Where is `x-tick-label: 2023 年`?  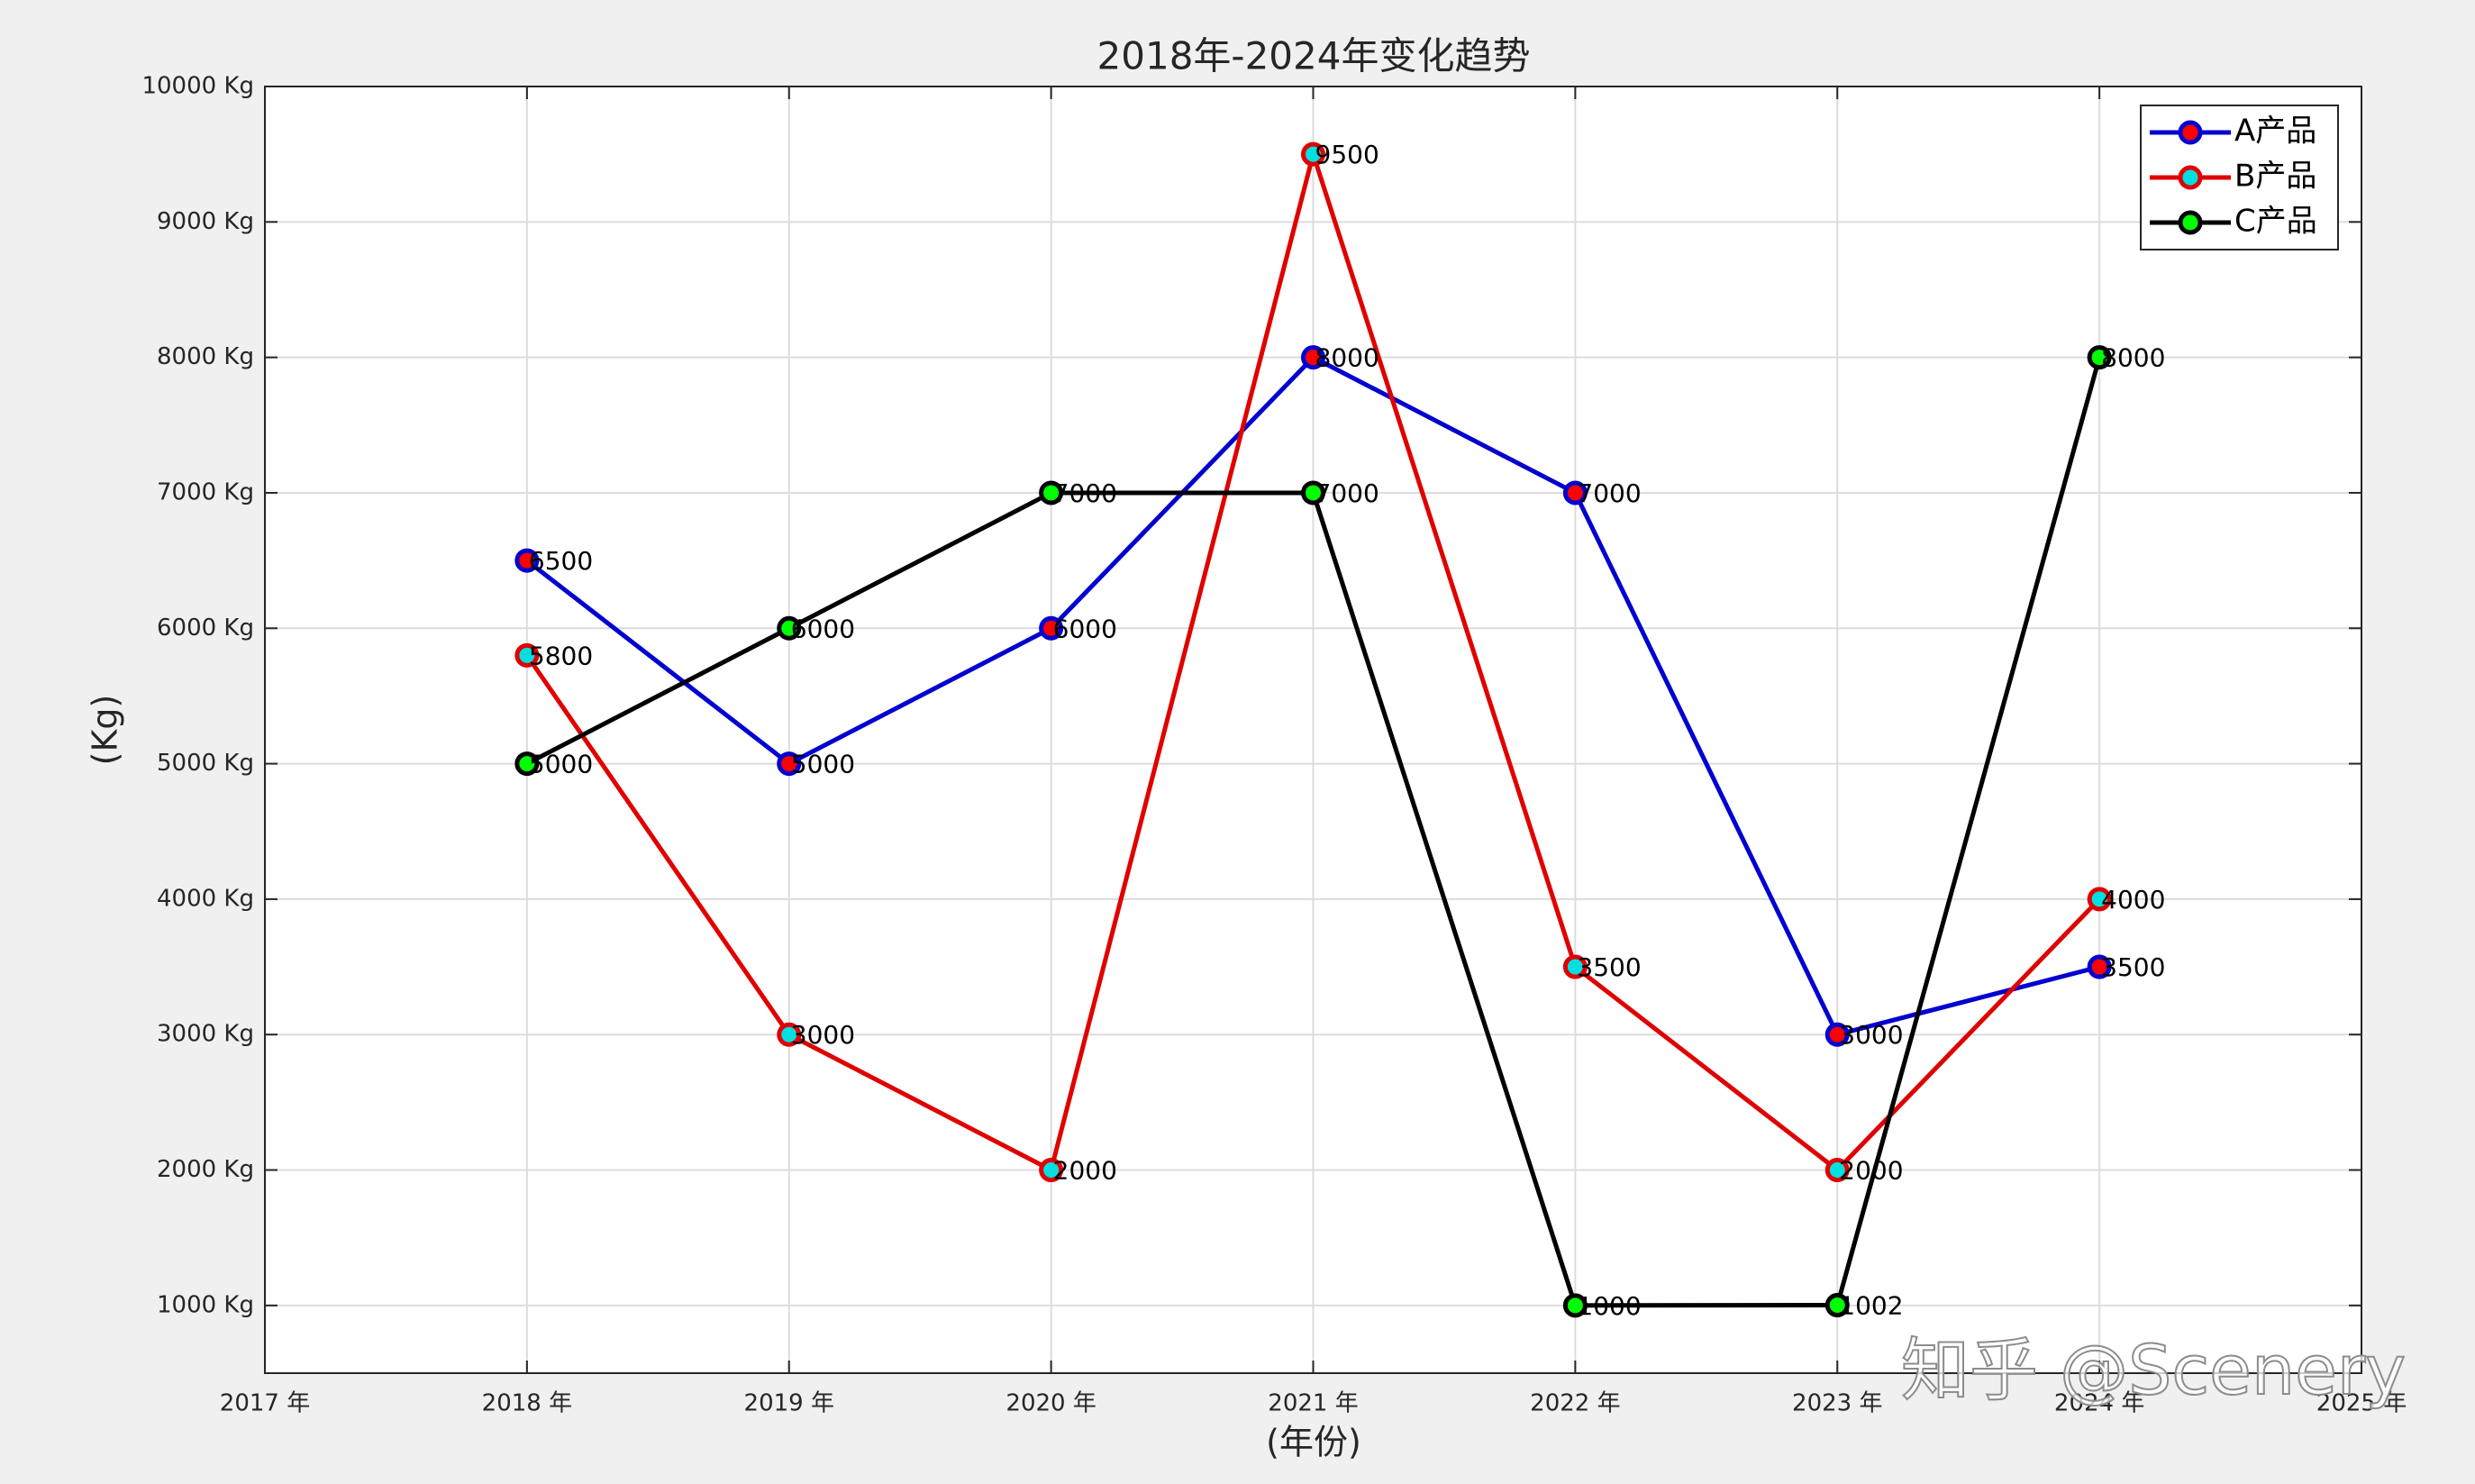 x-tick-label: 2023 年 is located at coordinates (1837, 1403).